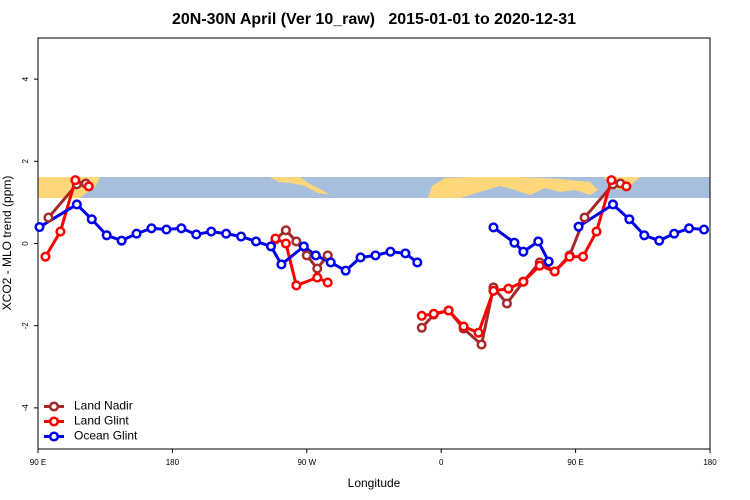  What do you see at coordinates (101, 421) in the screenshot?
I see `legend-label: Land Glint` at bounding box center [101, 421].